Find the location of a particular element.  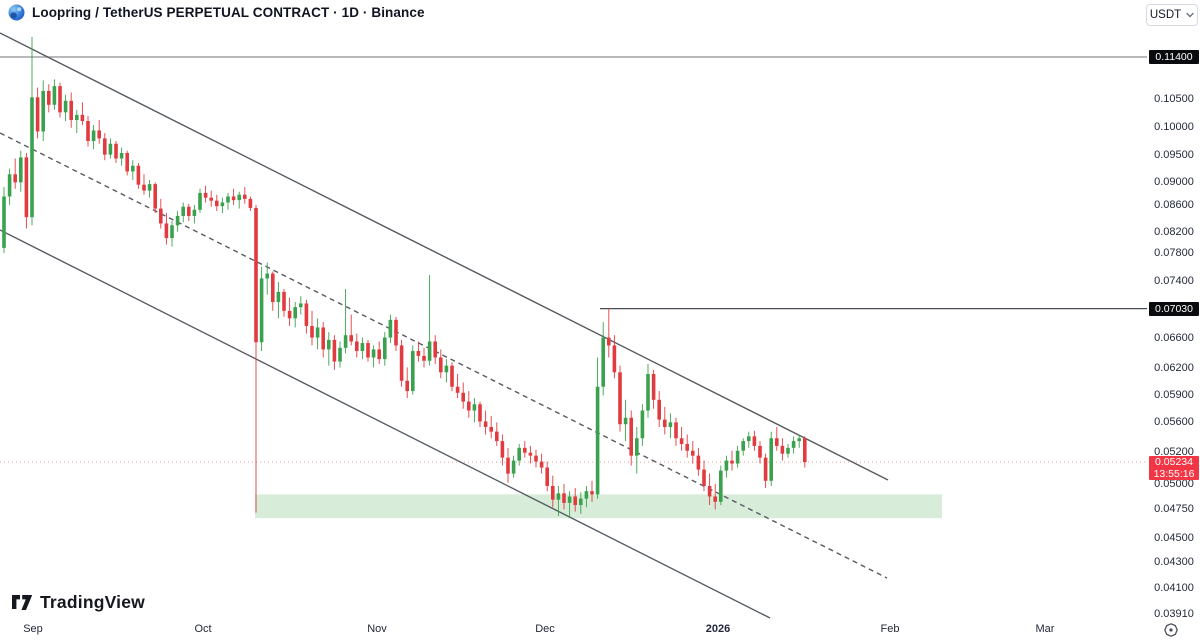

price-axis-label: 0.10500 is located at coordinates (1174, 99).